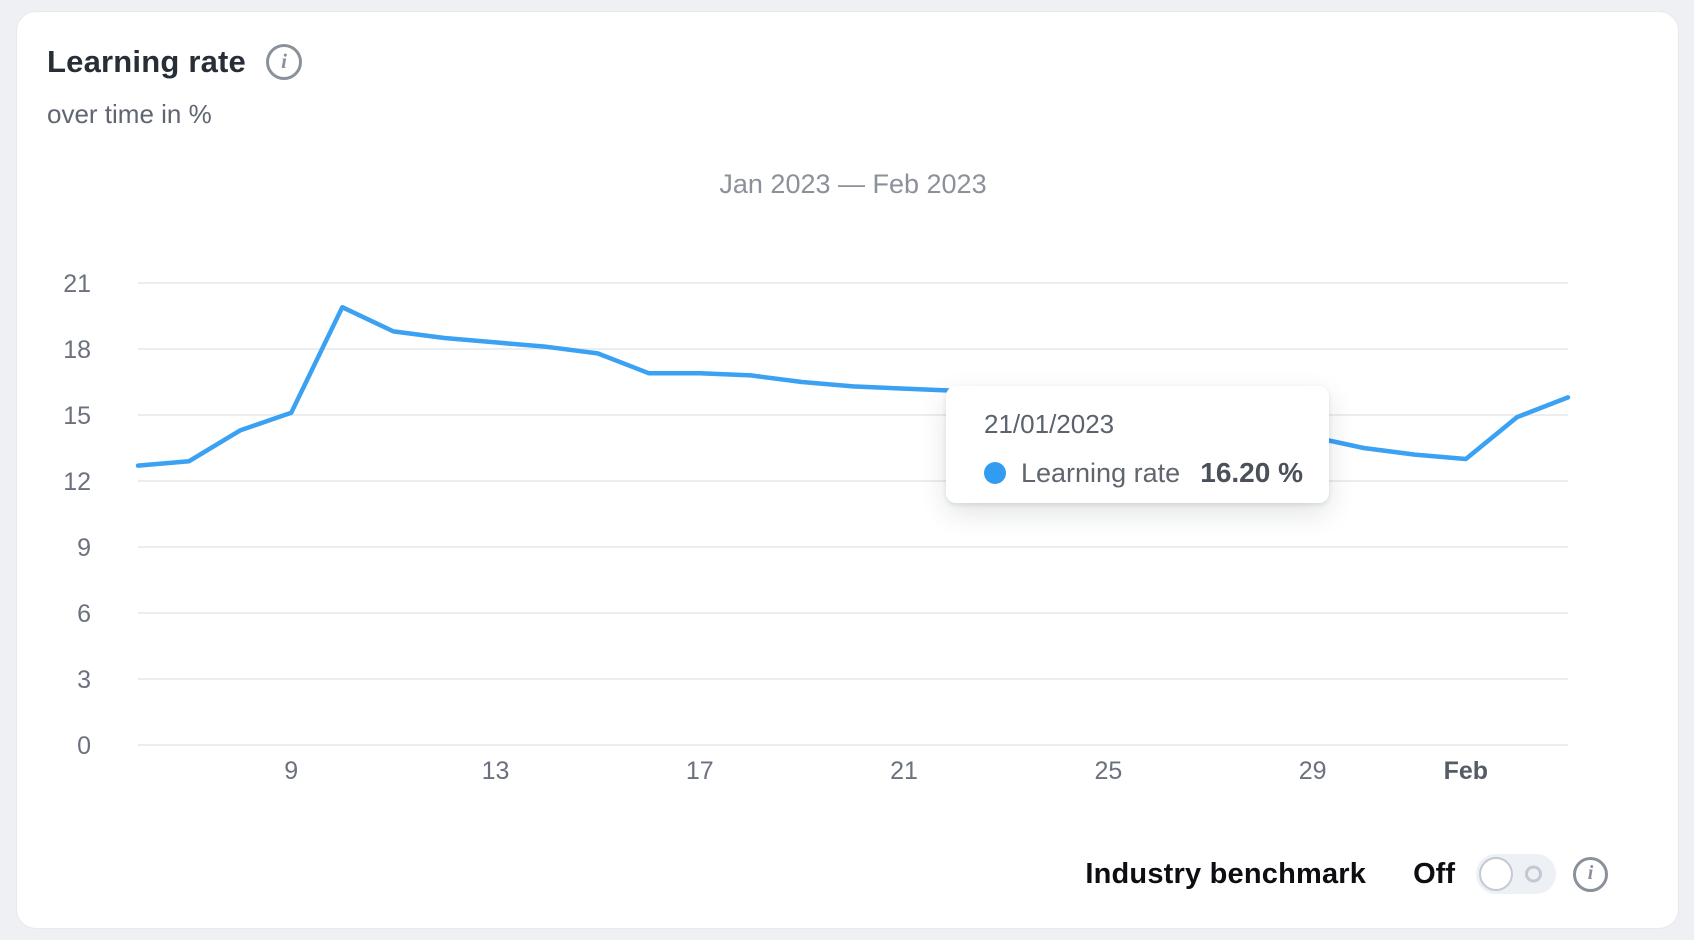 This screenshot has height=940, width=1694. What do you see at coordinates (84, 614) in the screenshot?
I see `y-tick-label: 6` at bounding box center [84, 614].